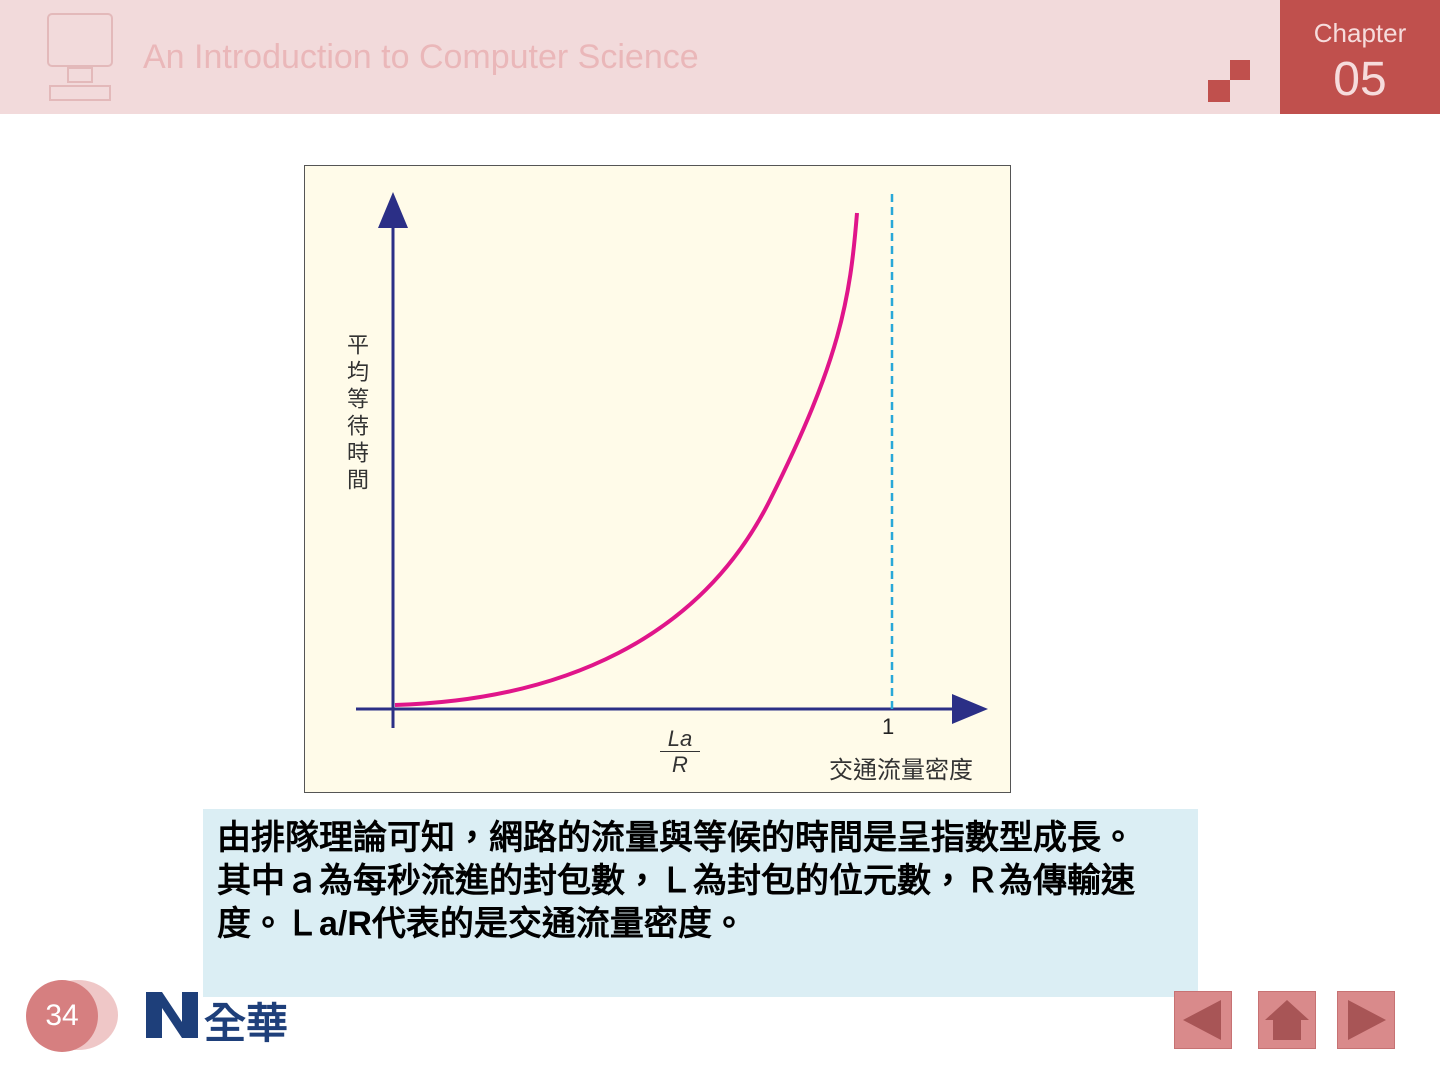  Describe the element at coordinates (1229, 81) in the screenshot. I see `header-squares` at that location.